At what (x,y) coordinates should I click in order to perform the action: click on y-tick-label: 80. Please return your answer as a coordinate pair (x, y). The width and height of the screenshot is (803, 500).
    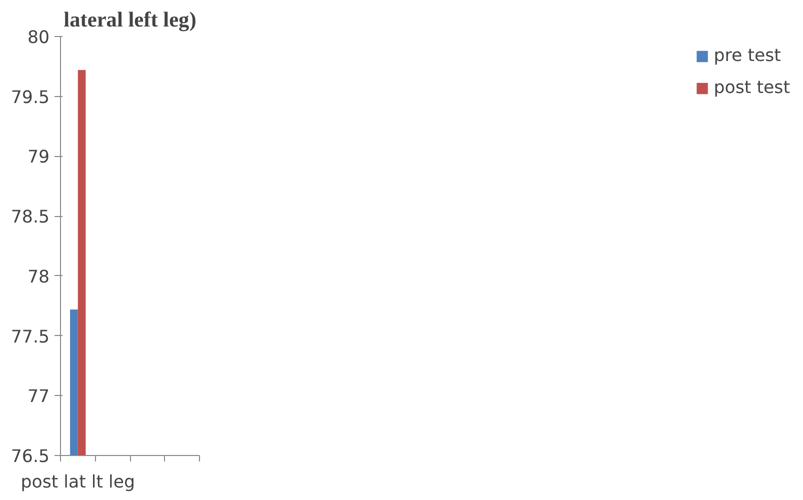
    Looking at the image, I should click on (38, 38).